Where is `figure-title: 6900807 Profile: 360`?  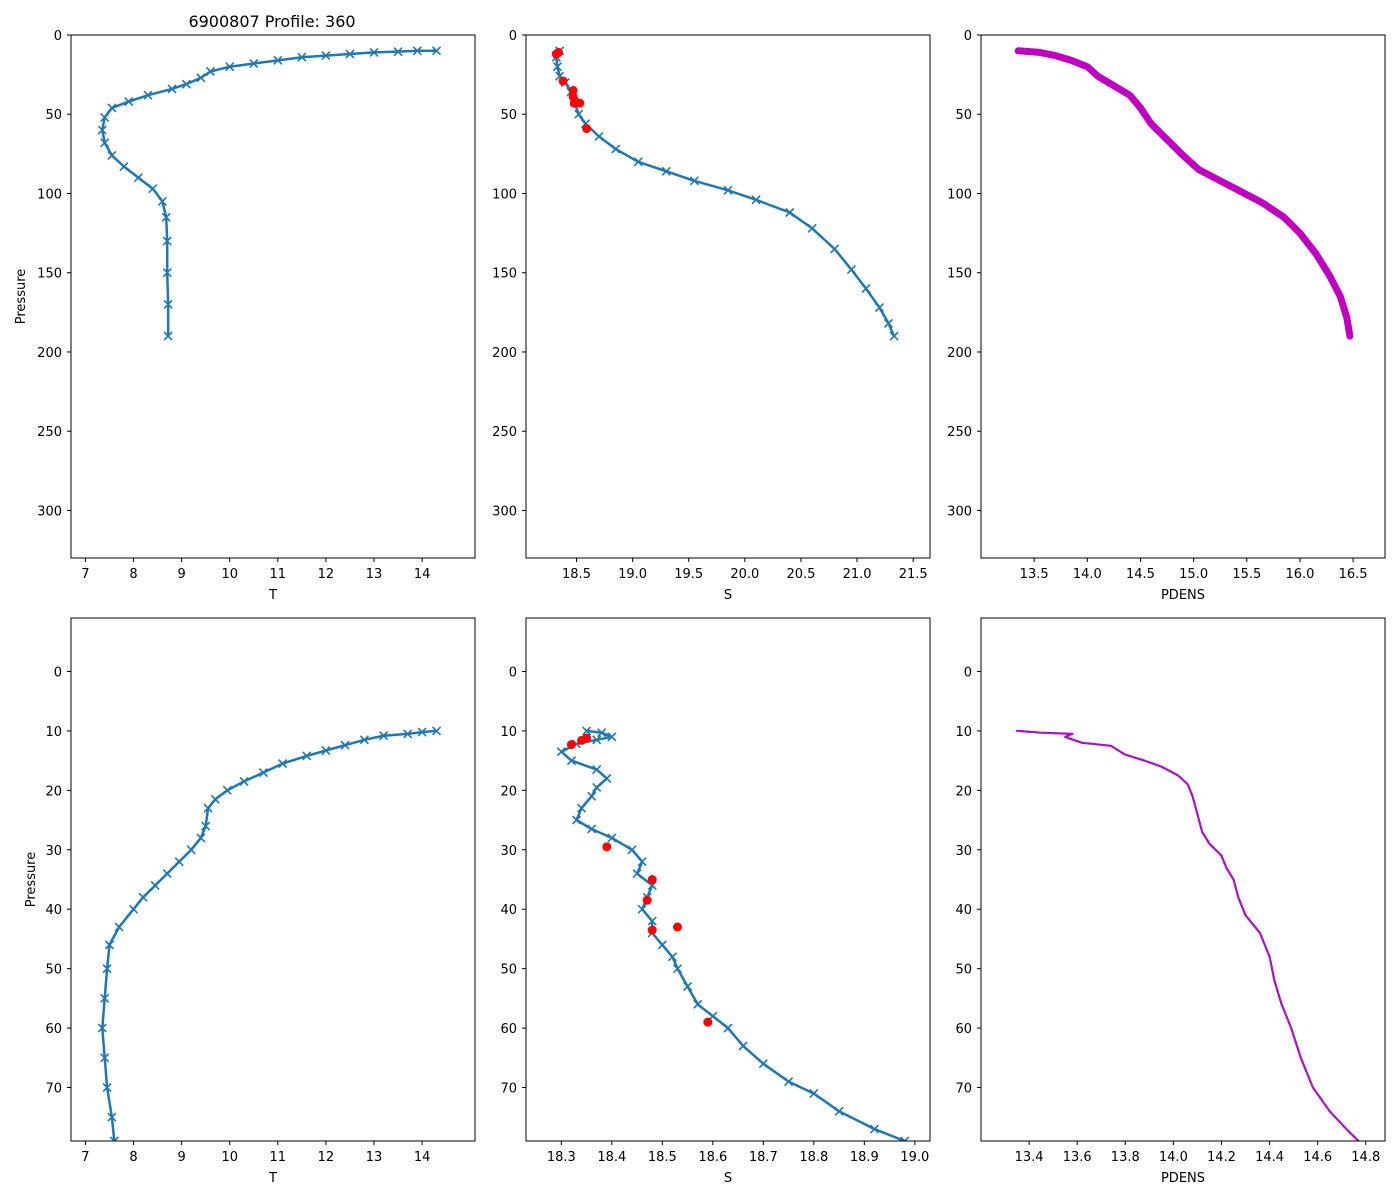 figure-title: 6900807 Profile: 360 is located at coordinates (271, 21).